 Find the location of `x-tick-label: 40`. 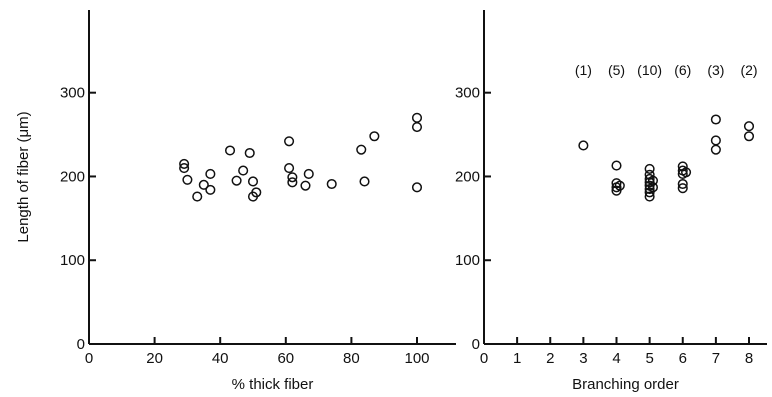

x-tick-label: 40 is located at coordinates (220, 358).